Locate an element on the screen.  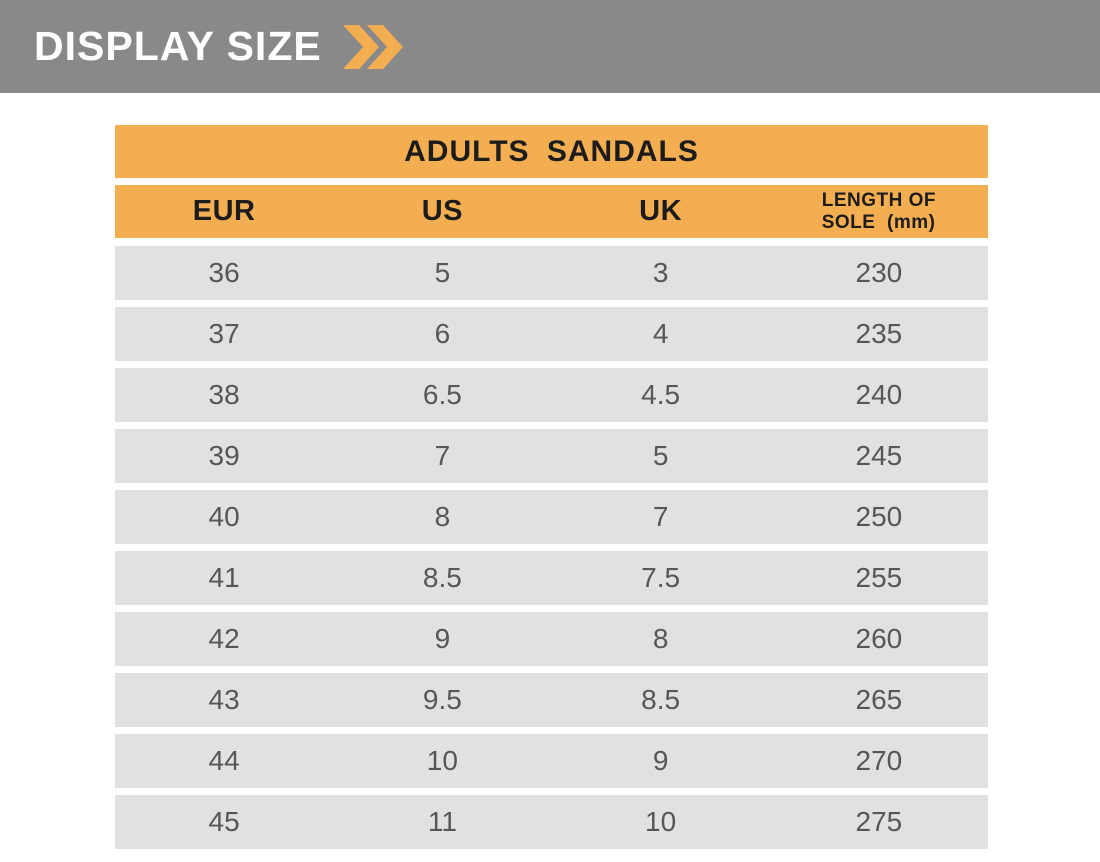
table-cell-eur: 43 is located at coordinates (224, 699).